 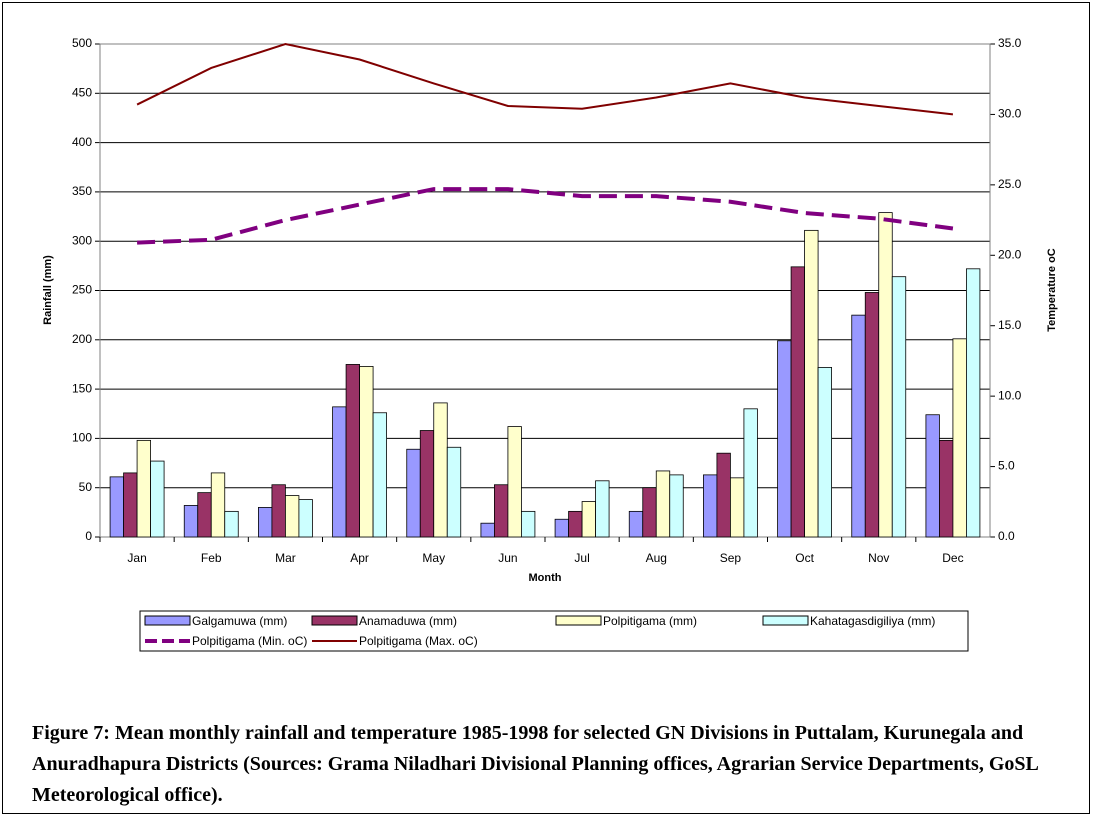 I want to click on x-tick-label: May, so click(x=433, y=558).